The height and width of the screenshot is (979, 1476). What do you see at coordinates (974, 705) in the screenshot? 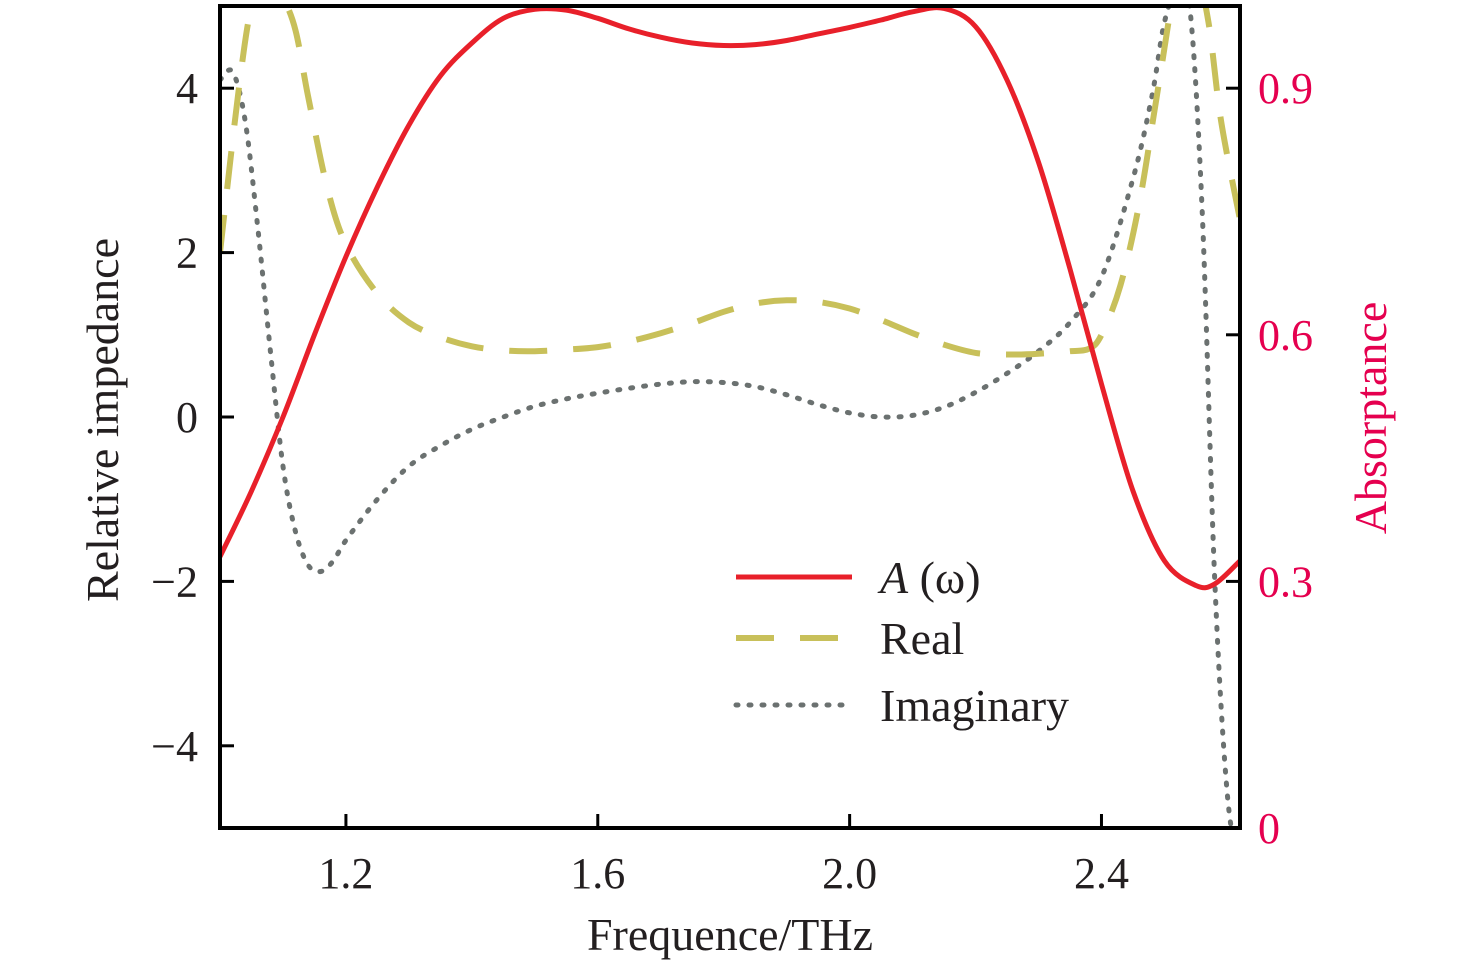
I see `legend-label: Imaginary` at bounding box center [974, 705].